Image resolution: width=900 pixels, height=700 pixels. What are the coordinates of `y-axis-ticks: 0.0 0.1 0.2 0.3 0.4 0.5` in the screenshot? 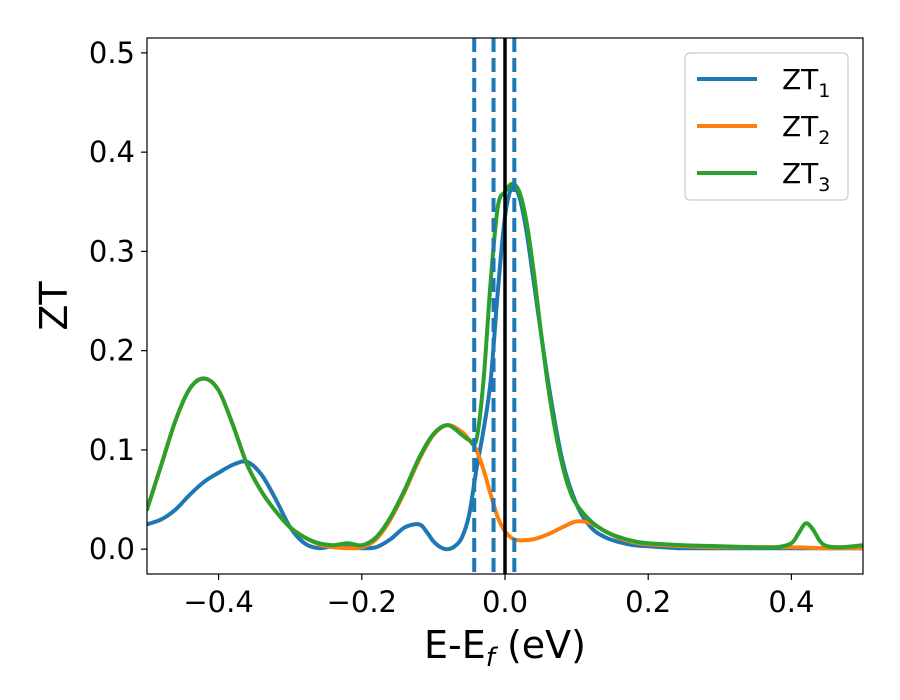 It's located at (118, 301).